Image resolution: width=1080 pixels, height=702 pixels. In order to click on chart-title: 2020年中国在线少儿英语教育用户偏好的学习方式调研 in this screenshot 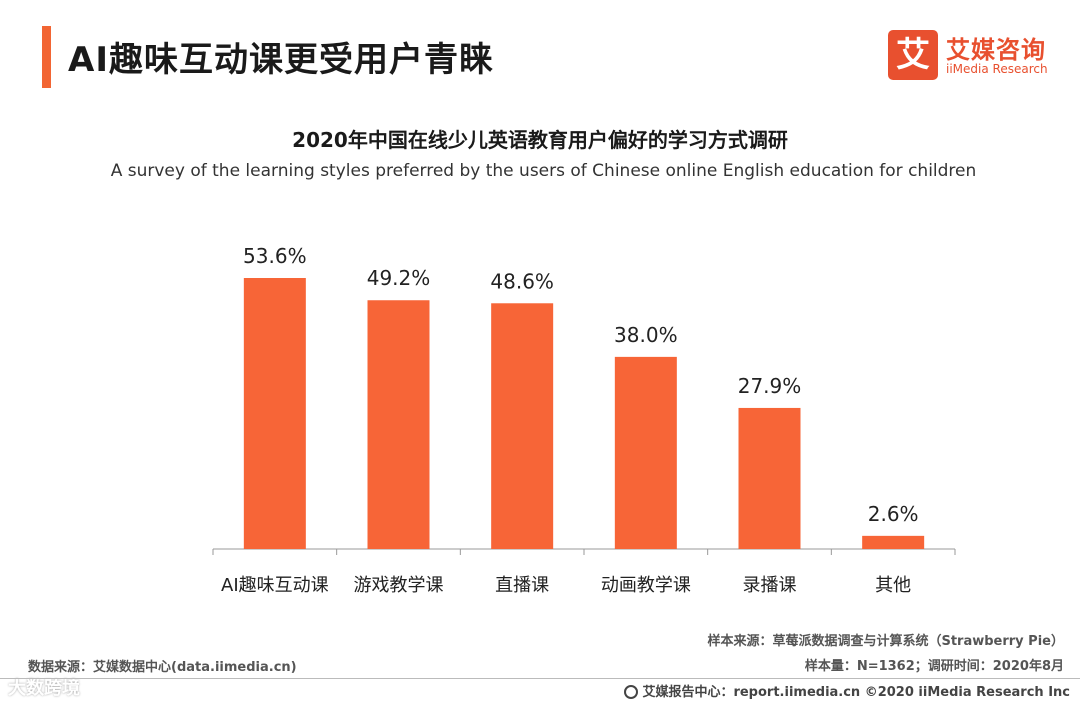, I will do `click(540, 140)`.